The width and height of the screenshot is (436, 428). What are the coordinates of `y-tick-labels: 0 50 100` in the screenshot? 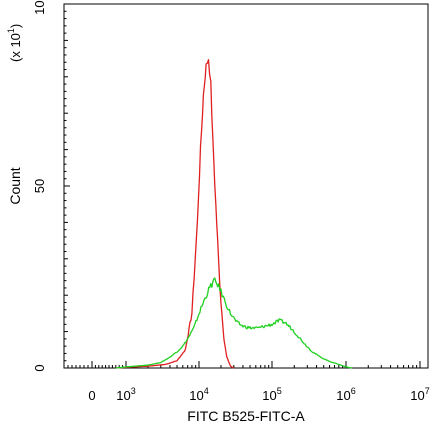 It's located at (39, 186).